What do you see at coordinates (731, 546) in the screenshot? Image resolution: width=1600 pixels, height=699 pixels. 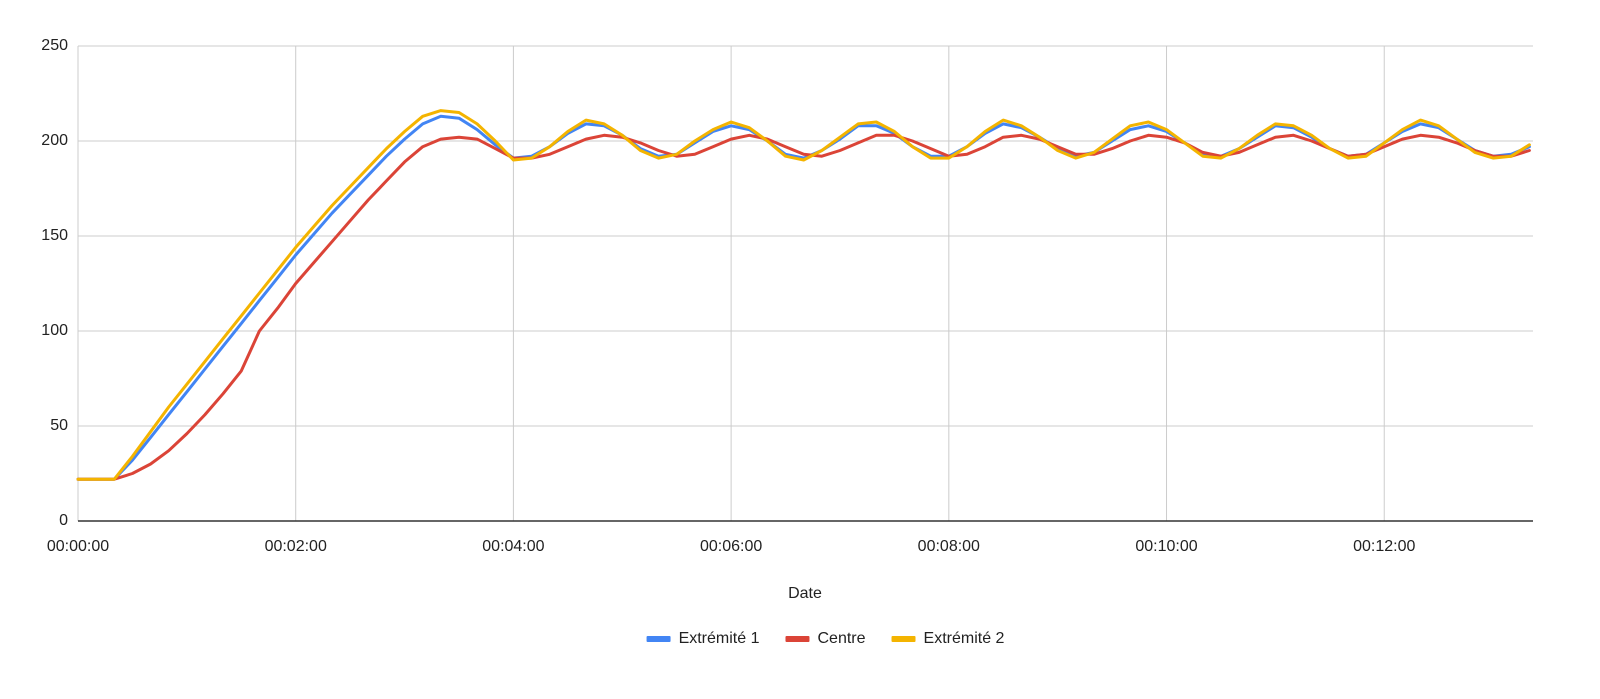 I see `x-tick-label: 00:06:00` at bounding box center [731, 546].